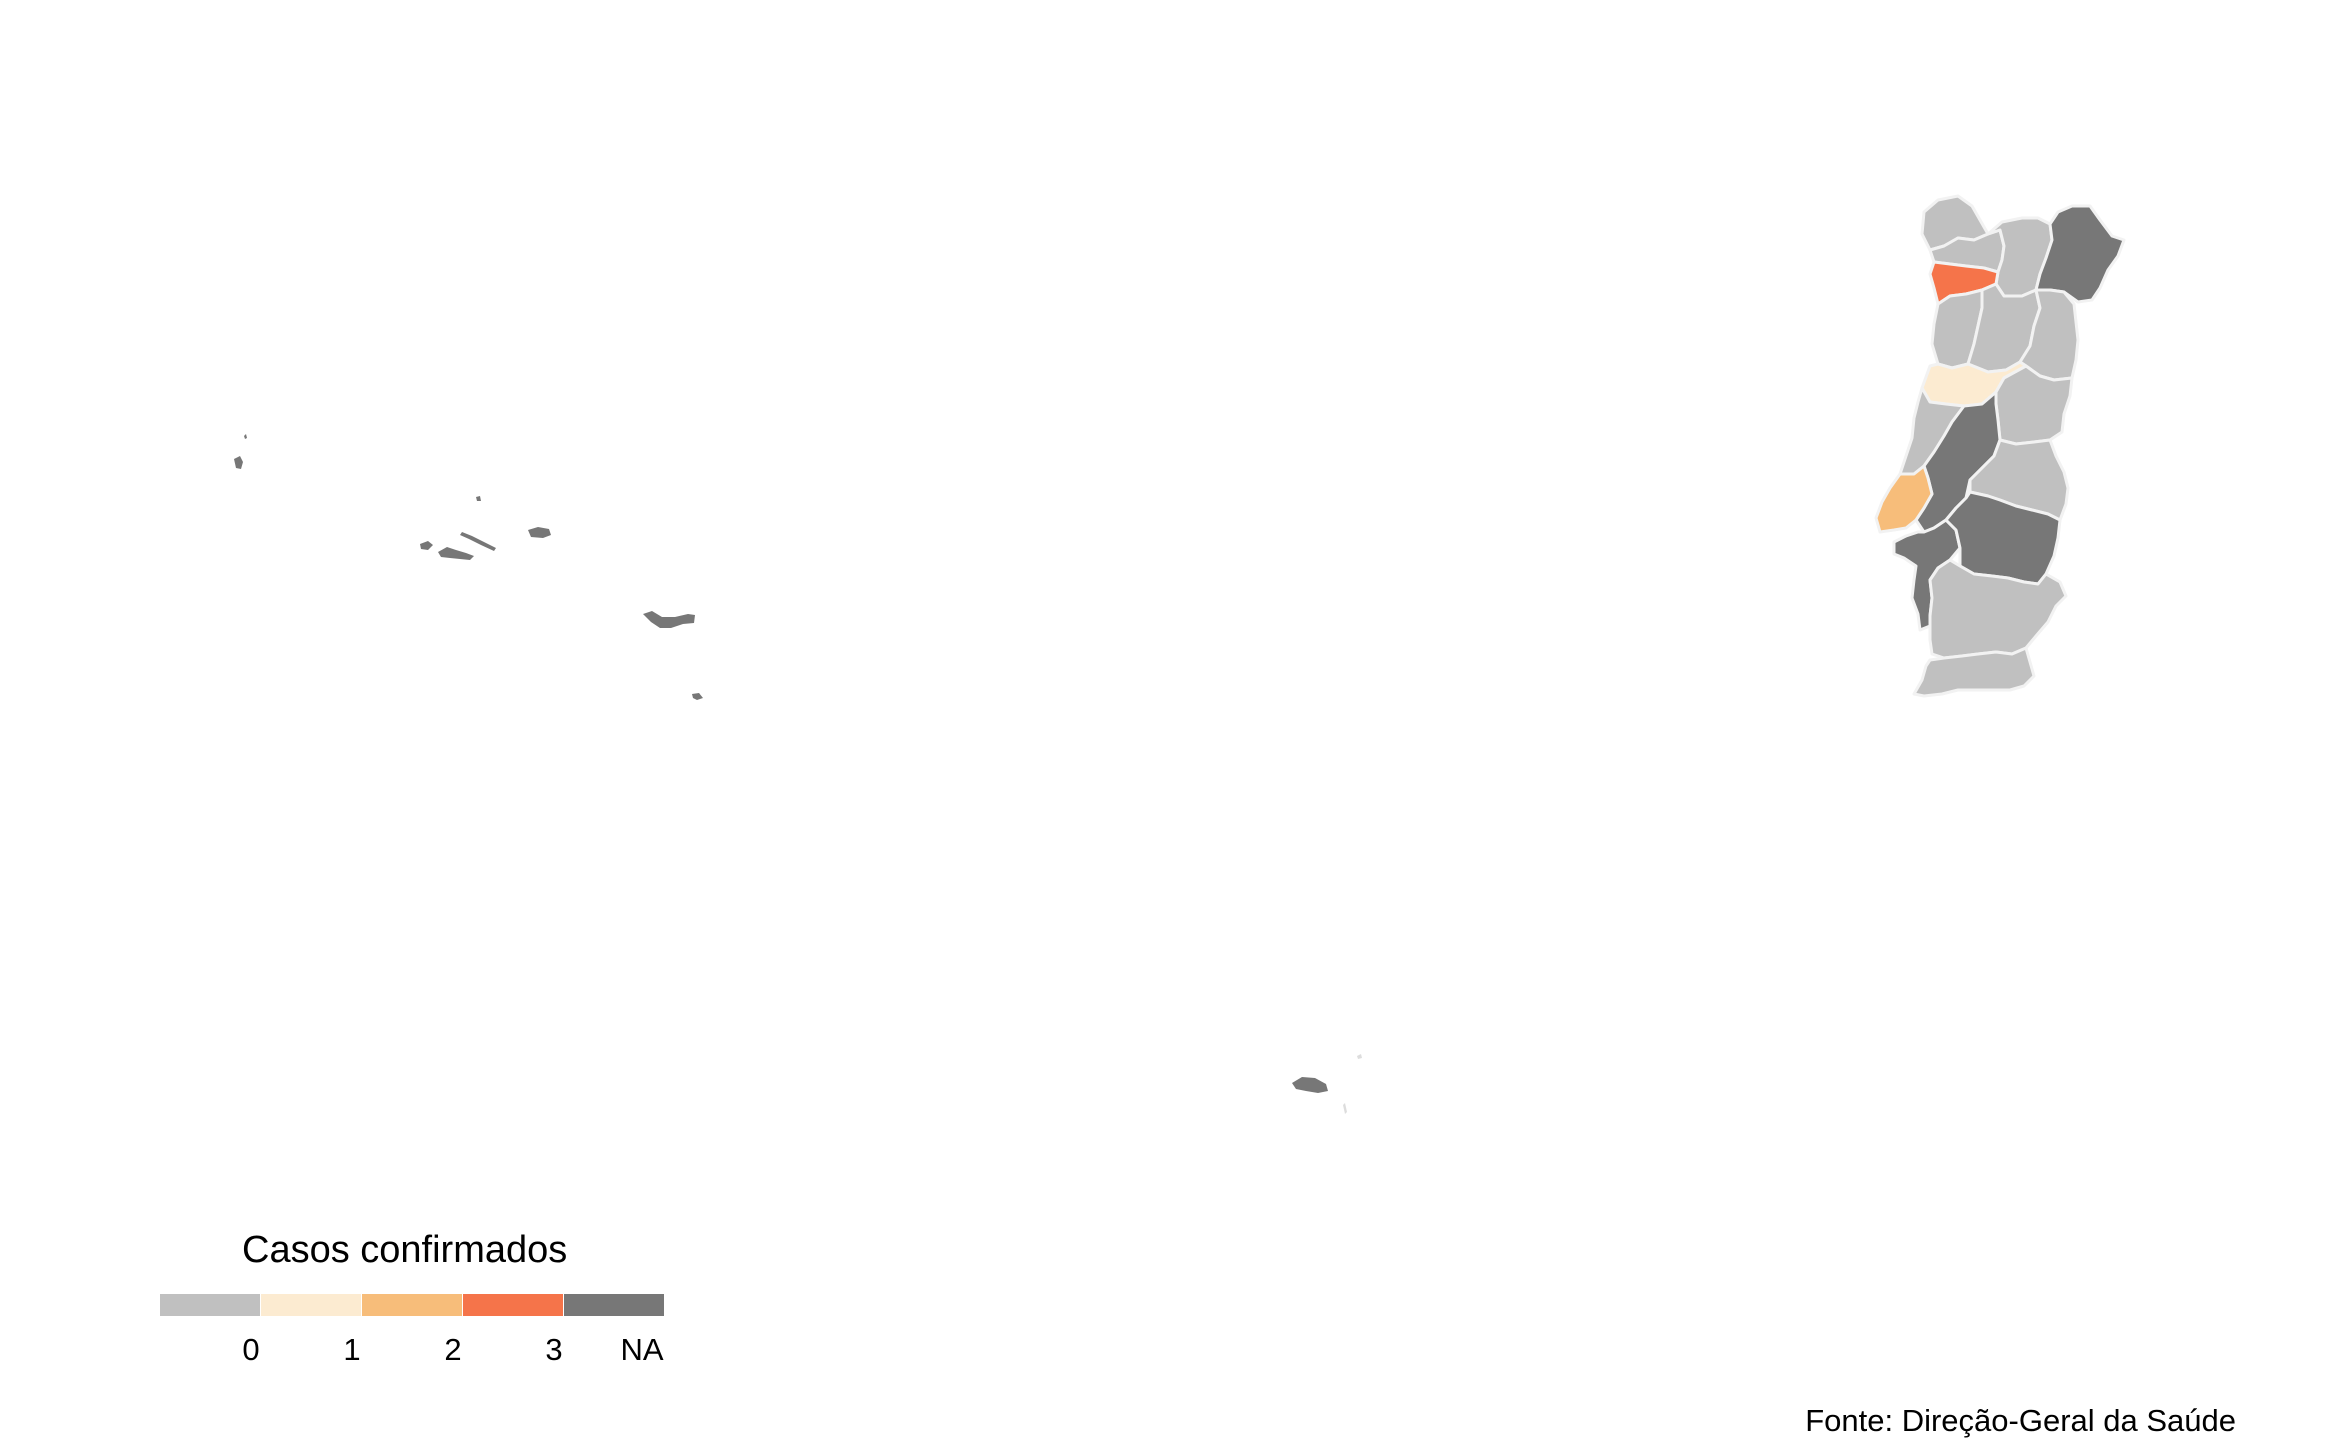 This screenshot has height=1442, width=2333. What do you see at coordinates (251, 1349) in the screenshot?
I see `legend-label: 0` at bounding box center [251, 1349].